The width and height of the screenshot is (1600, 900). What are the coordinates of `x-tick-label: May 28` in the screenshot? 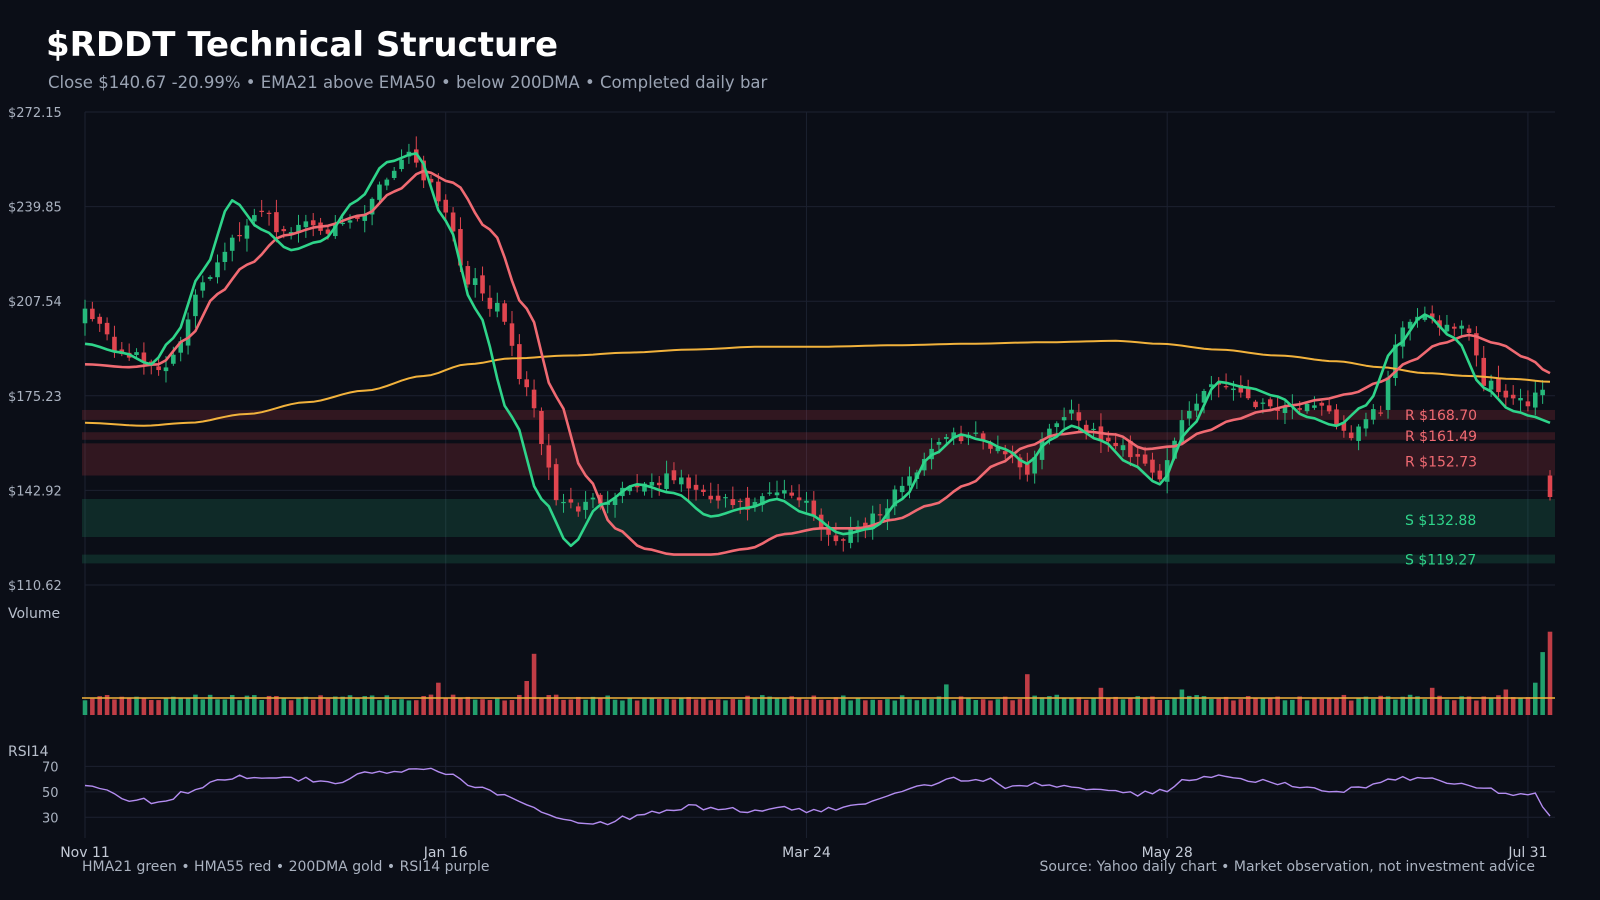 It's located at (1167, 853).